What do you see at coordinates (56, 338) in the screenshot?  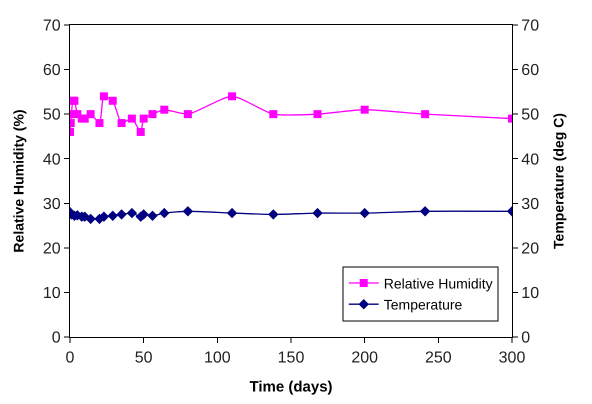 I see `y-tick-label: 0` at bounding box center [56, 338].